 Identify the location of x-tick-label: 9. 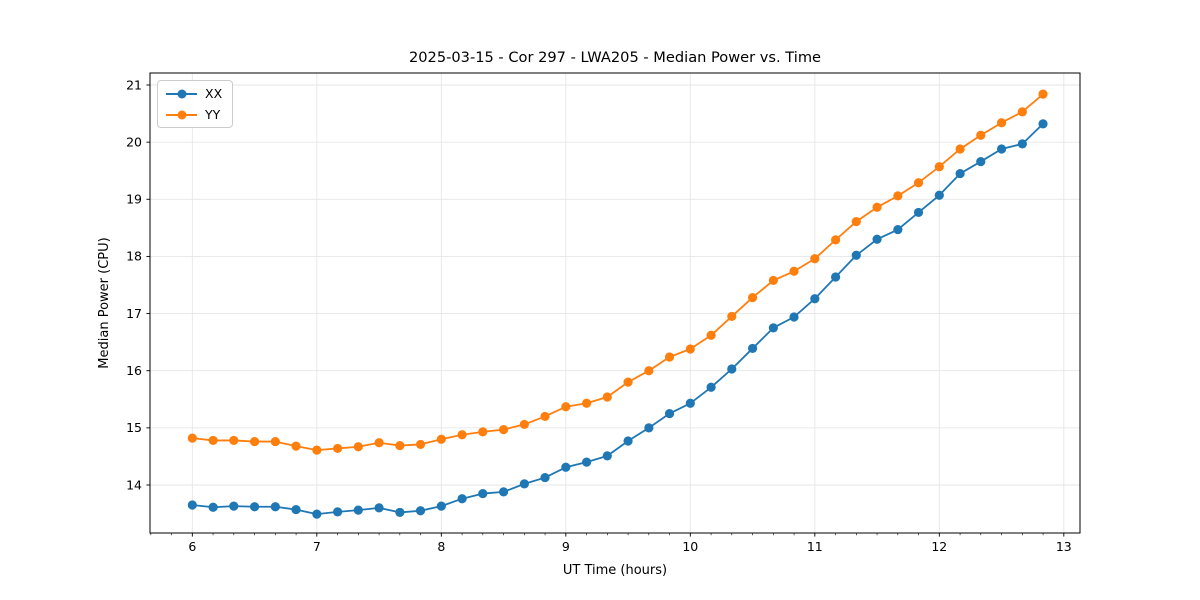
(566, 546).